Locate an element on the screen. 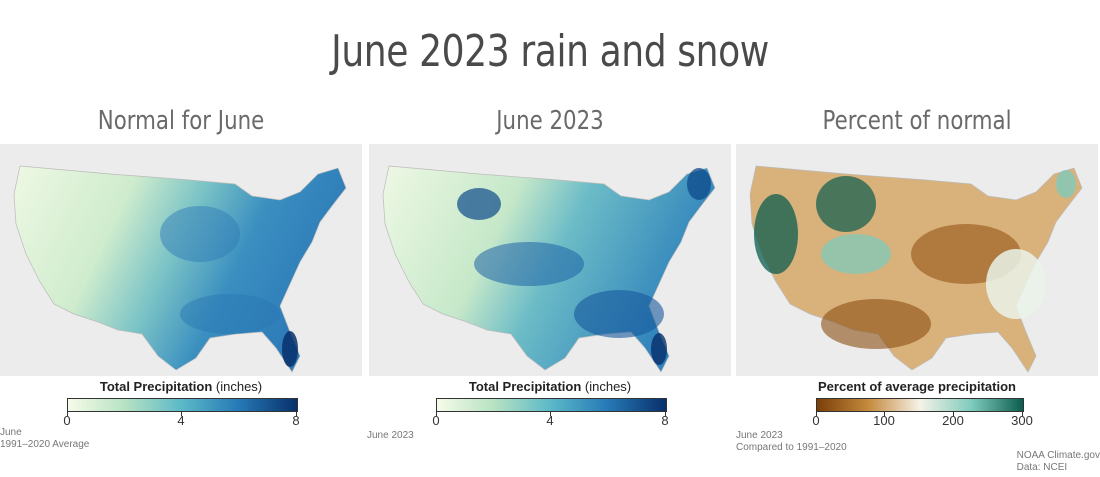 Image resolution: width=1100 pixels, height=477 pixels. panel-note: June 2023 is located at coordinates (390, 435).